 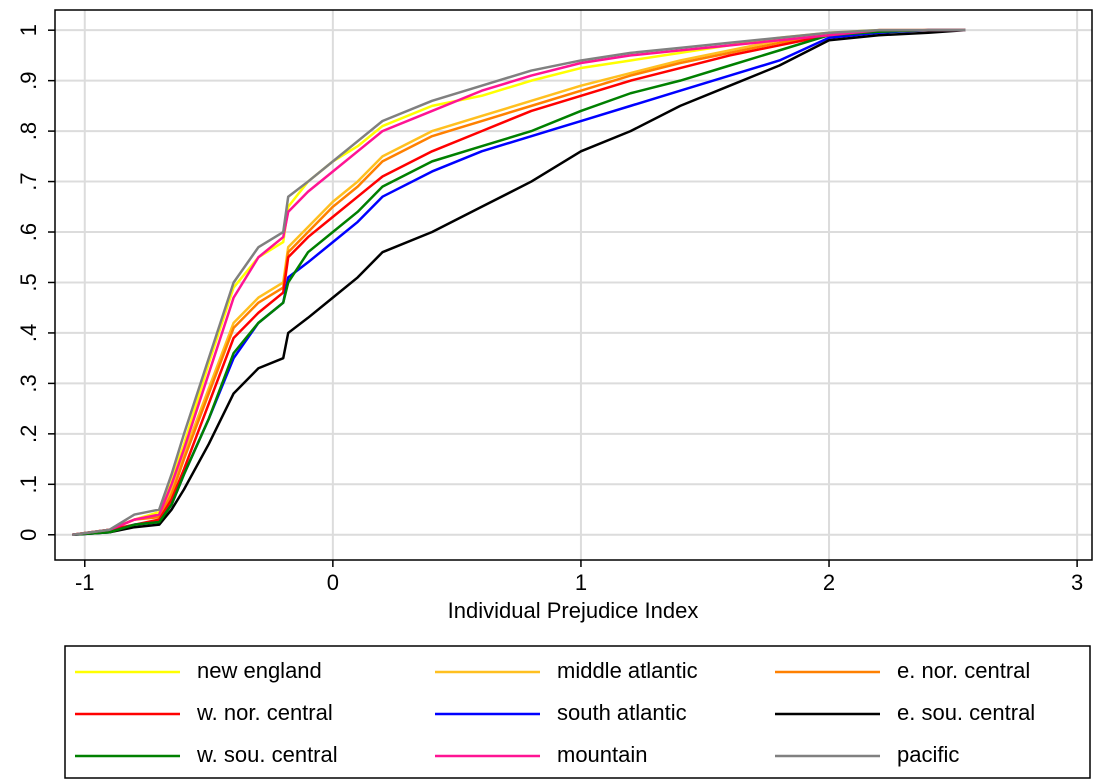 I want to click on x-tick-label: 2, so click(x=829, y=582).